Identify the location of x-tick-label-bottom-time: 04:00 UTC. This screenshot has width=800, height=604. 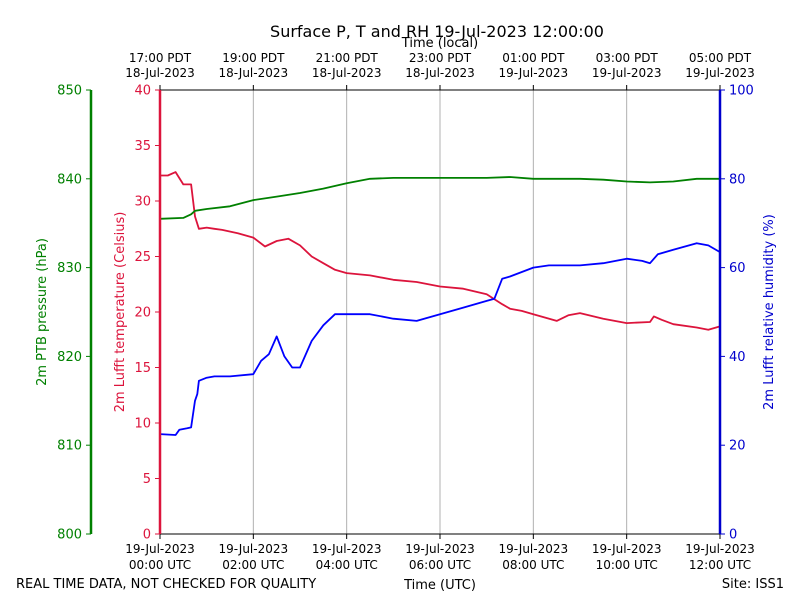
(347, 565).